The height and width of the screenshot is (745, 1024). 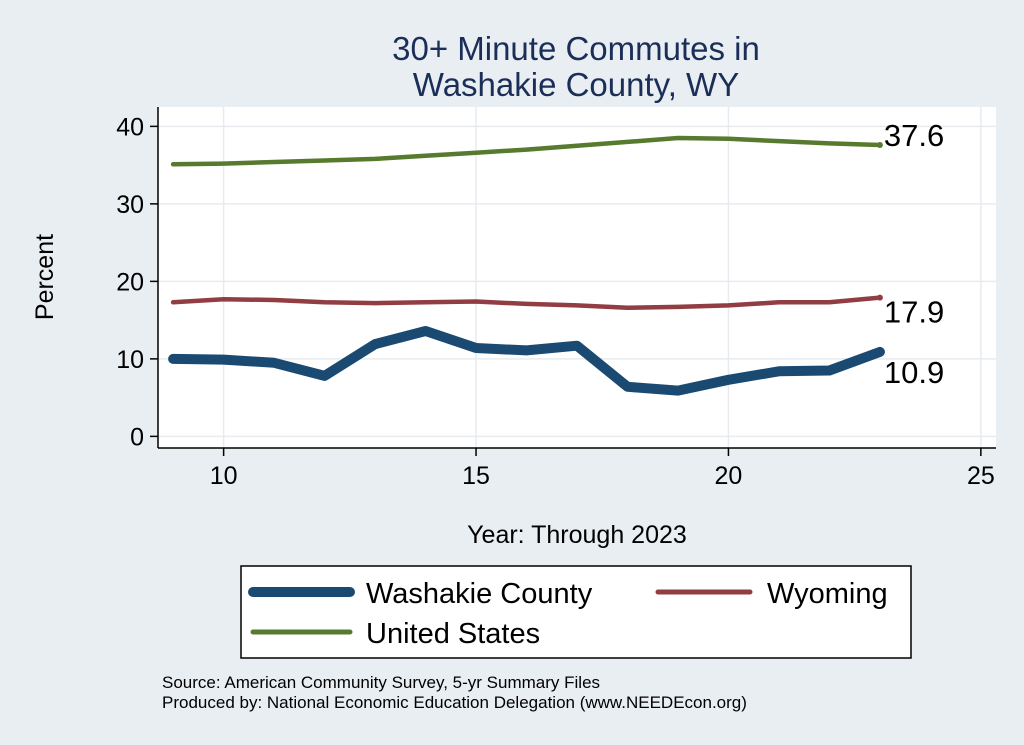 What do you see at coordinates (879, 351) in the screenshot?
I see `series-end-point-washakie-county` at bounding box center [879, 351].